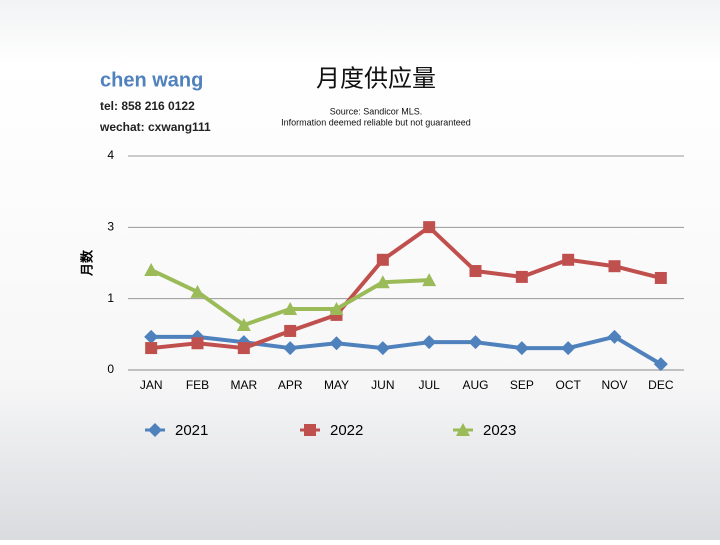 The image size is (720, 545). I want to click on x-tick-label: MAR, so click(243, 385).